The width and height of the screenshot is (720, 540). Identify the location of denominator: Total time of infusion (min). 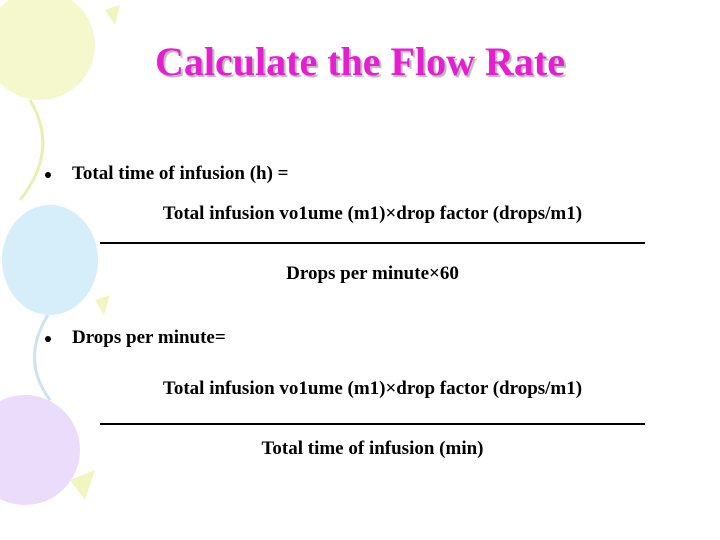
(372, 448).